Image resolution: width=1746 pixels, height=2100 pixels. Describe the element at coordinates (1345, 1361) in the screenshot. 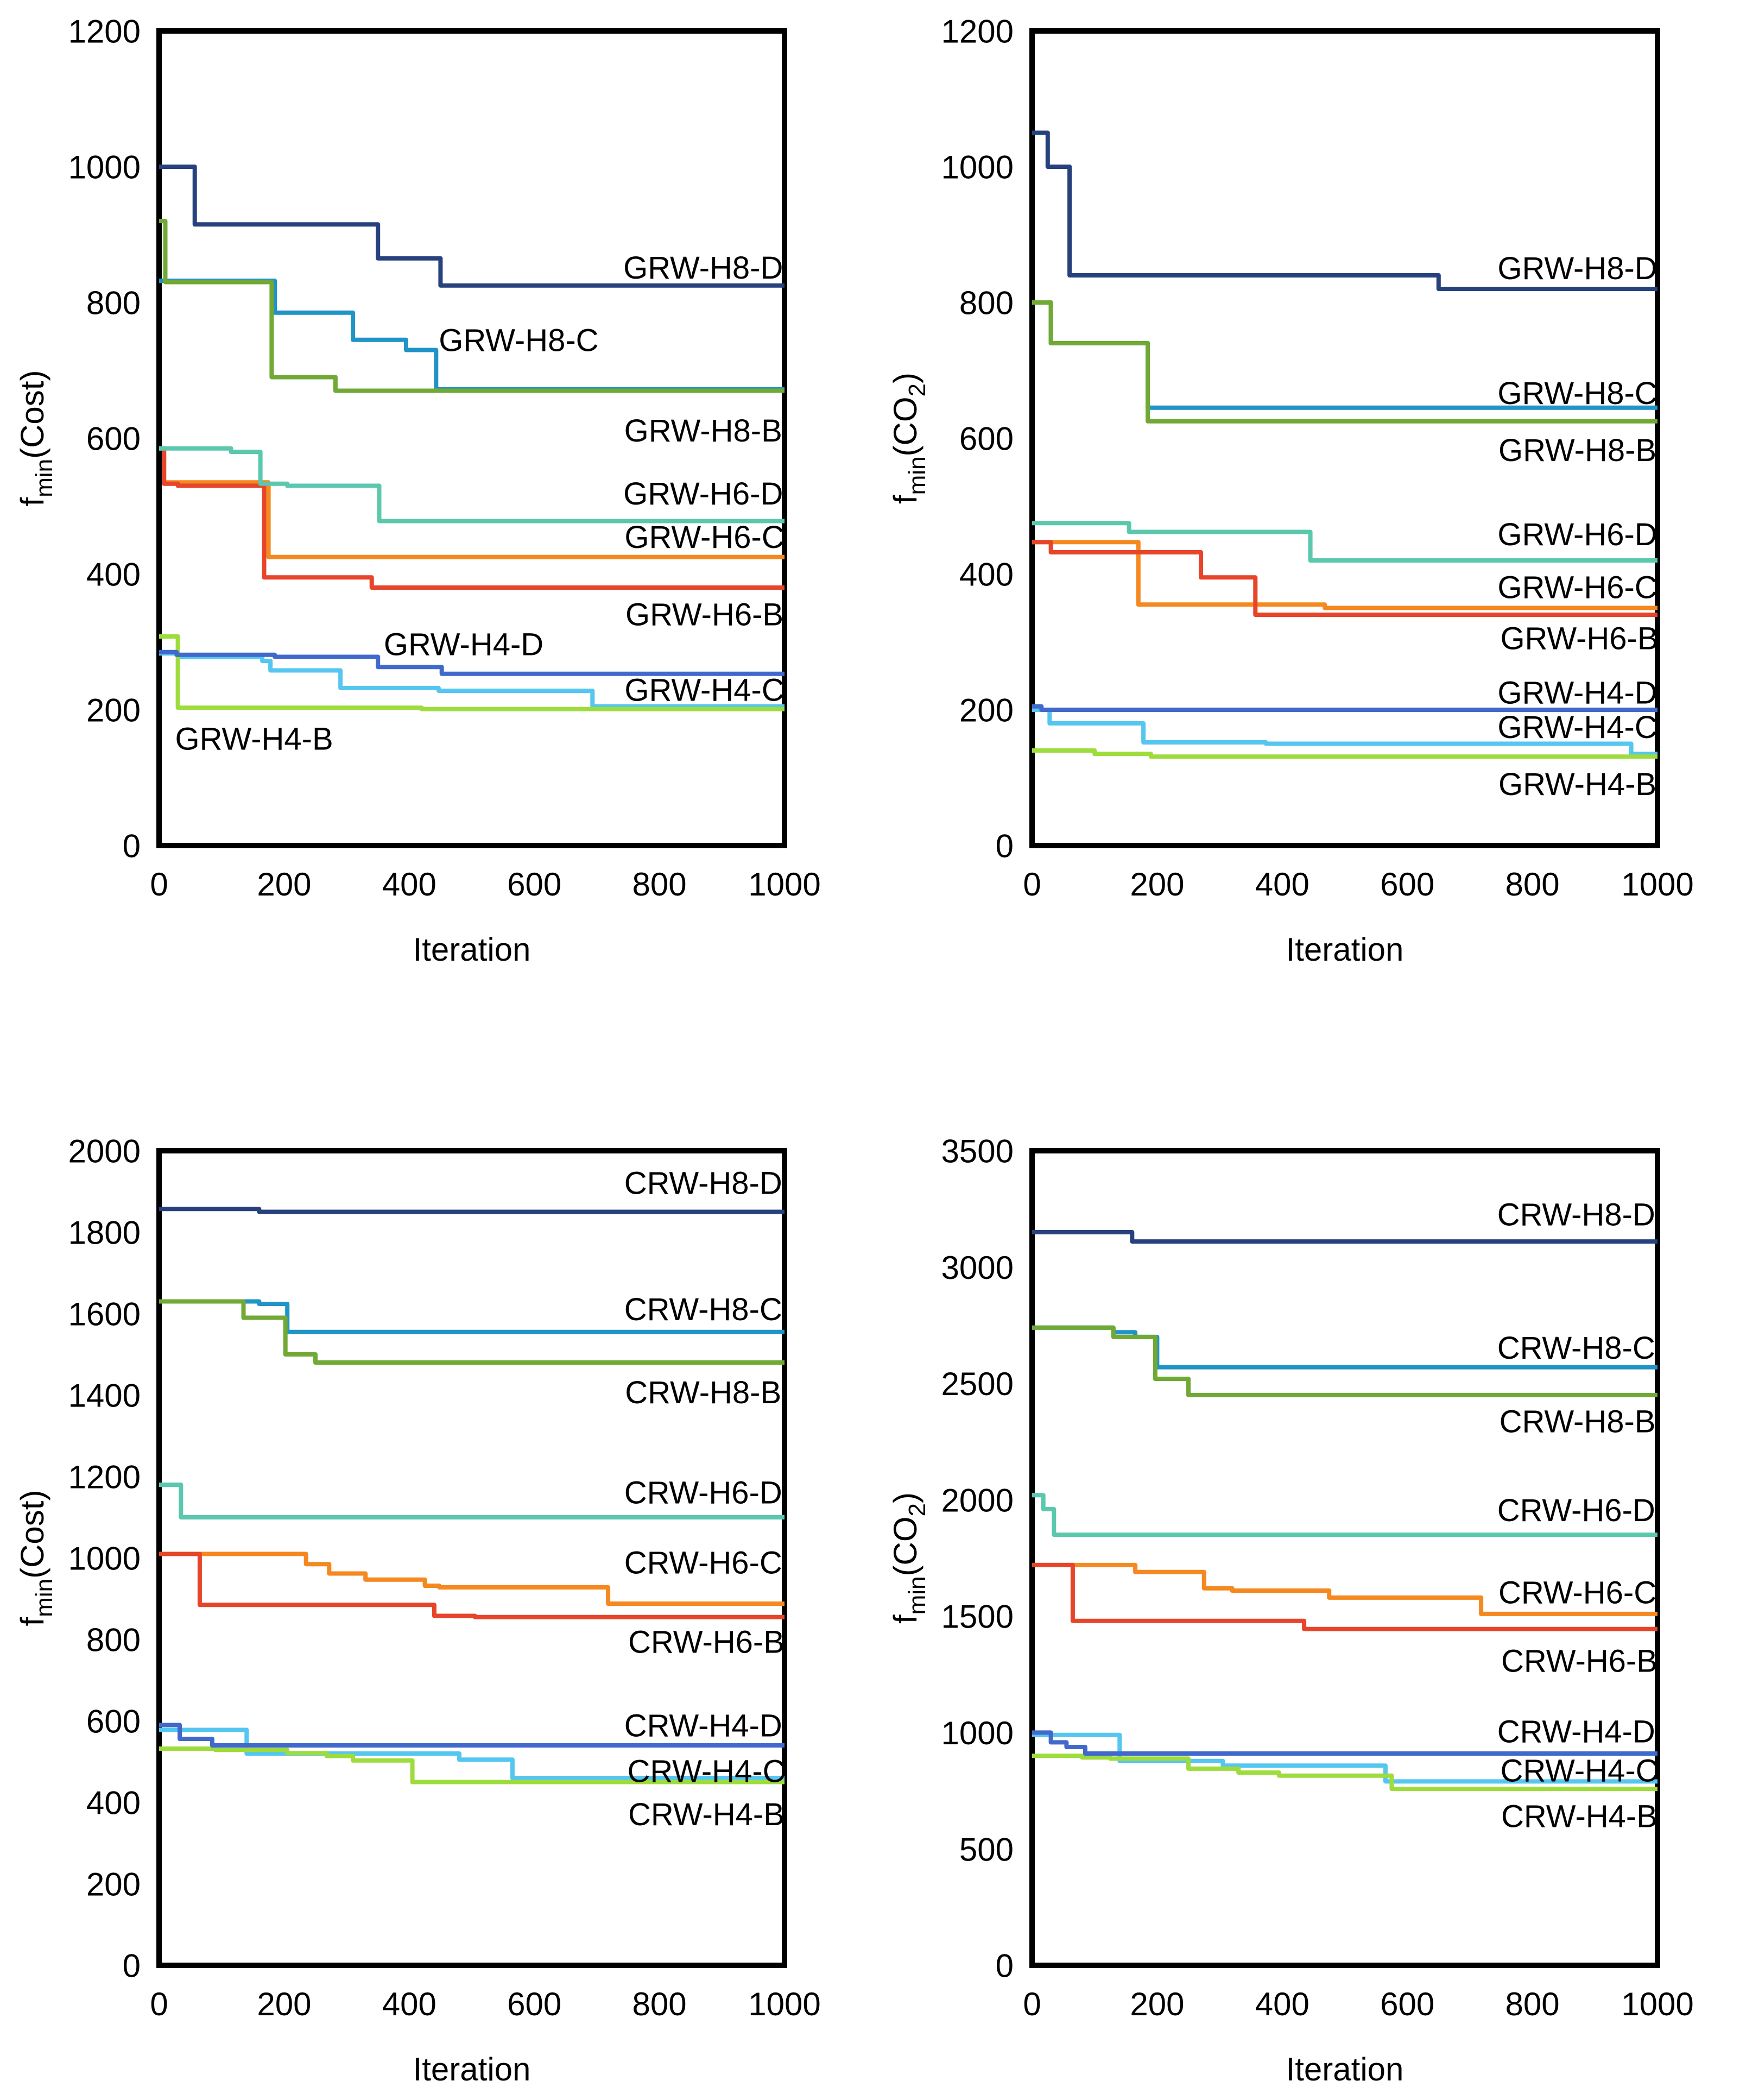

I see `series-line-CRW-H8-B` at that location.